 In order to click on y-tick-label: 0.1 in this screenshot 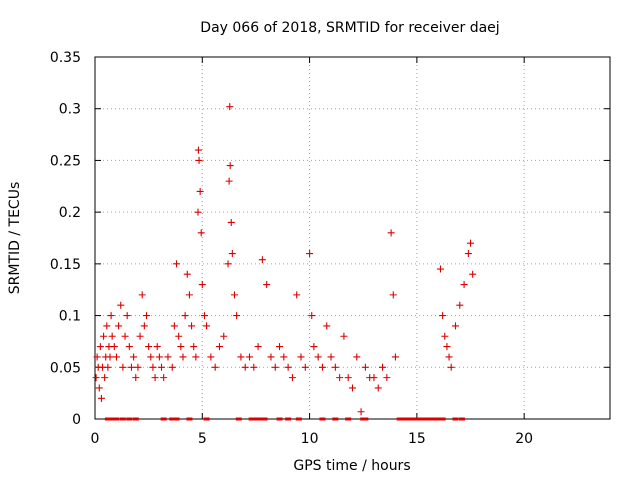, I will do `click(70, 317)`.